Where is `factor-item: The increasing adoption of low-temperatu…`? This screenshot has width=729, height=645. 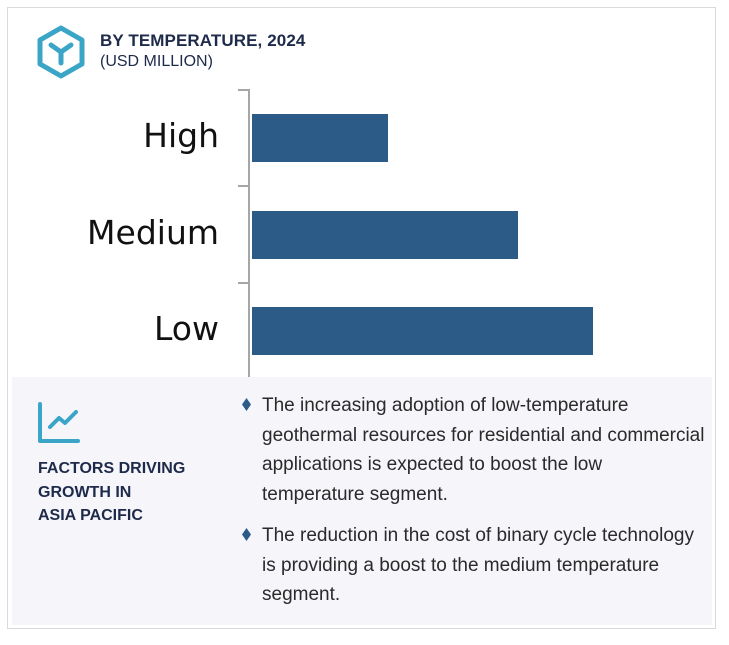
factor-item: The increasing adoption of low-temperatu… is located at coordinates (473, 450).